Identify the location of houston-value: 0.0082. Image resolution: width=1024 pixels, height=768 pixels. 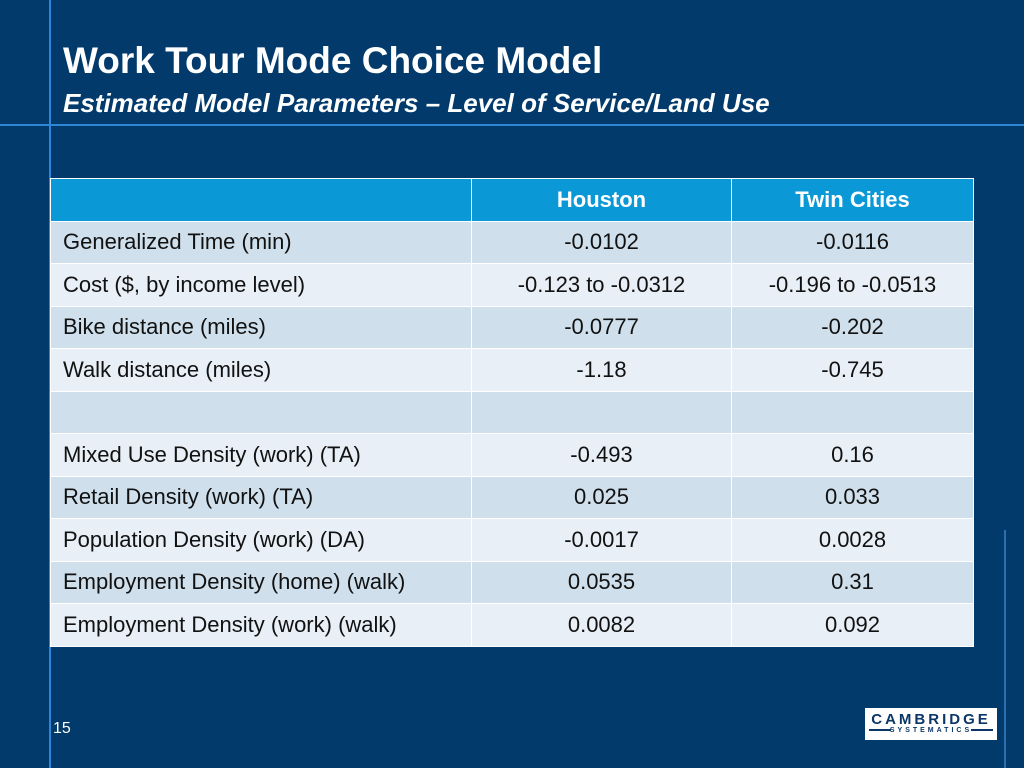
(601, 625).